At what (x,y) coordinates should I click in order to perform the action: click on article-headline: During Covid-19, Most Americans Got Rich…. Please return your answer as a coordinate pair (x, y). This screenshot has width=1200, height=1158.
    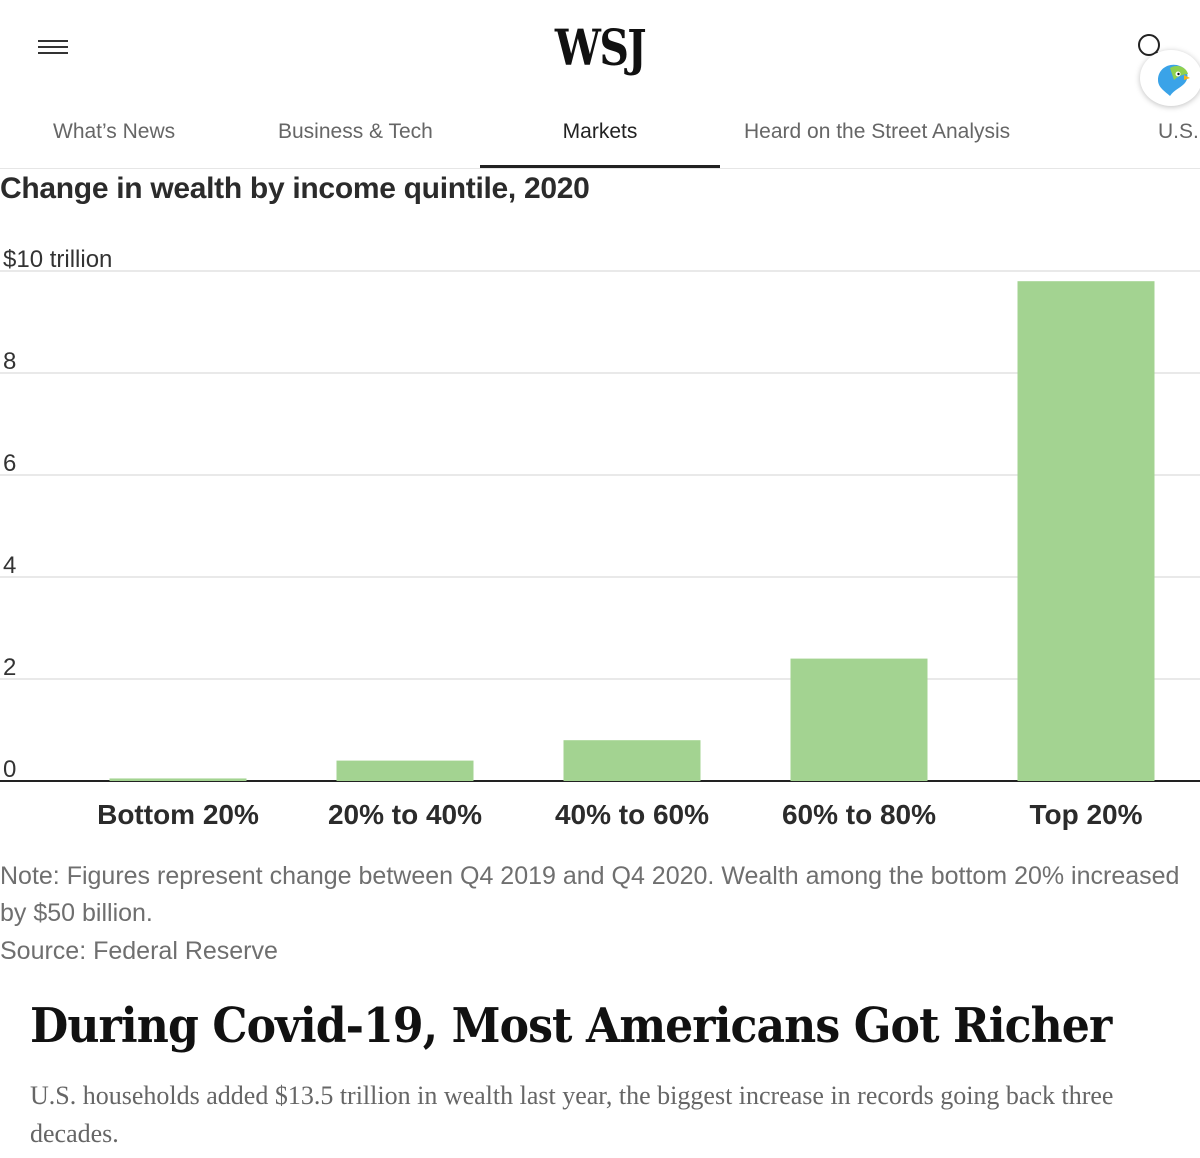
    Looking at the image, I should click on (571, 1026).